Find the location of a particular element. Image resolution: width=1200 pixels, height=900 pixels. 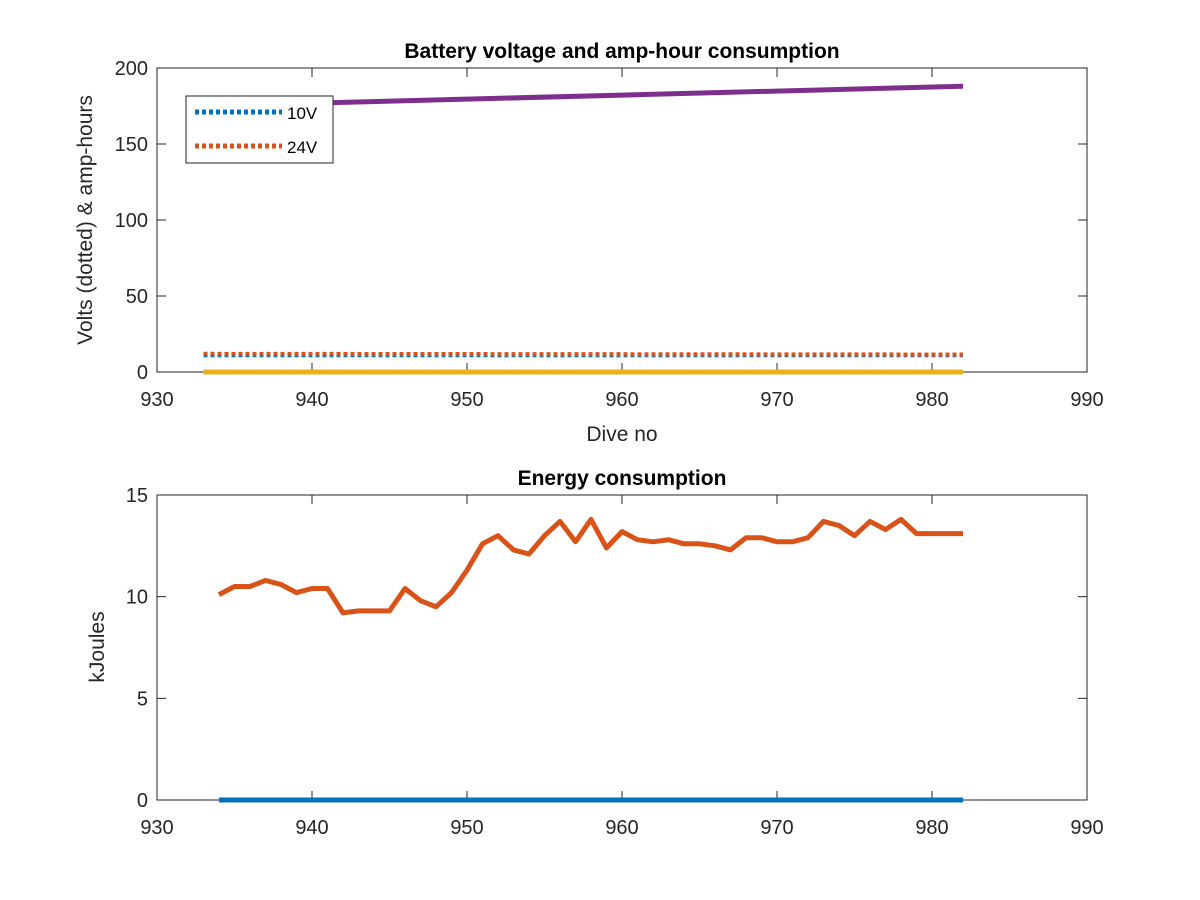

energy-x-tick-label: 930 is located at coordinates (156, 828).